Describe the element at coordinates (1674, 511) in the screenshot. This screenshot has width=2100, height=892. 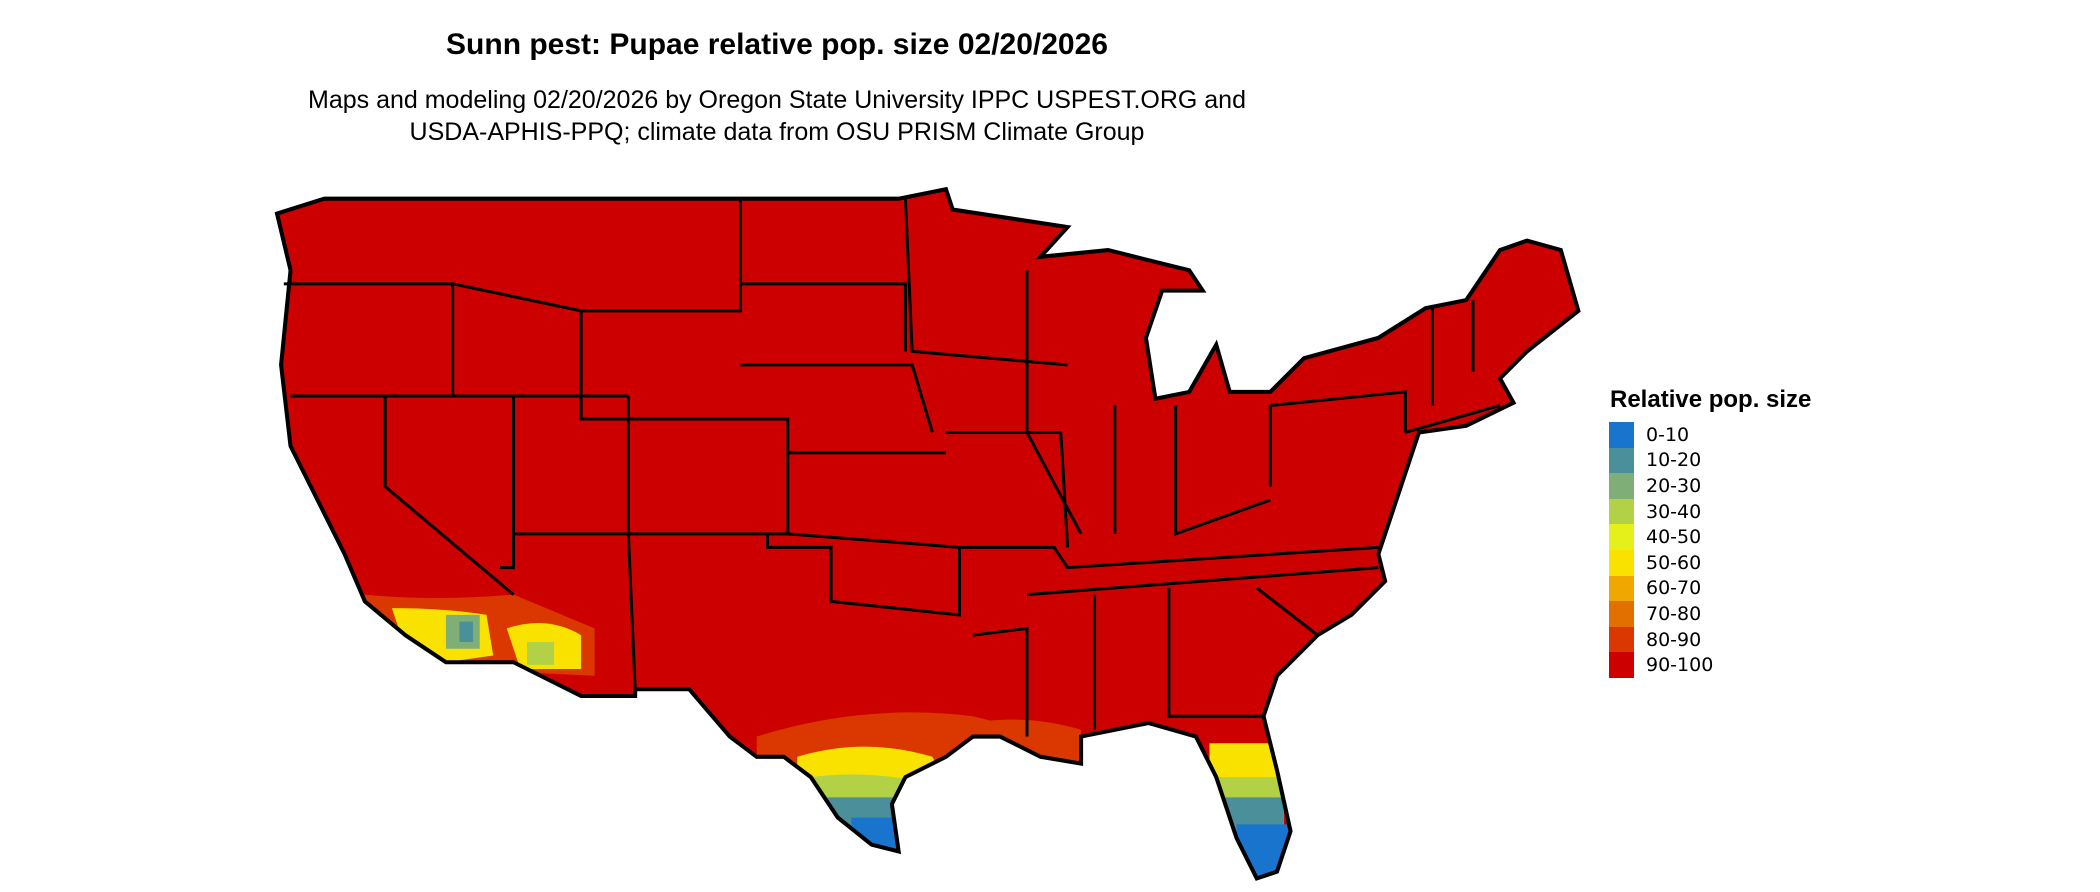
I see `legend-label: 30-40` at that location.